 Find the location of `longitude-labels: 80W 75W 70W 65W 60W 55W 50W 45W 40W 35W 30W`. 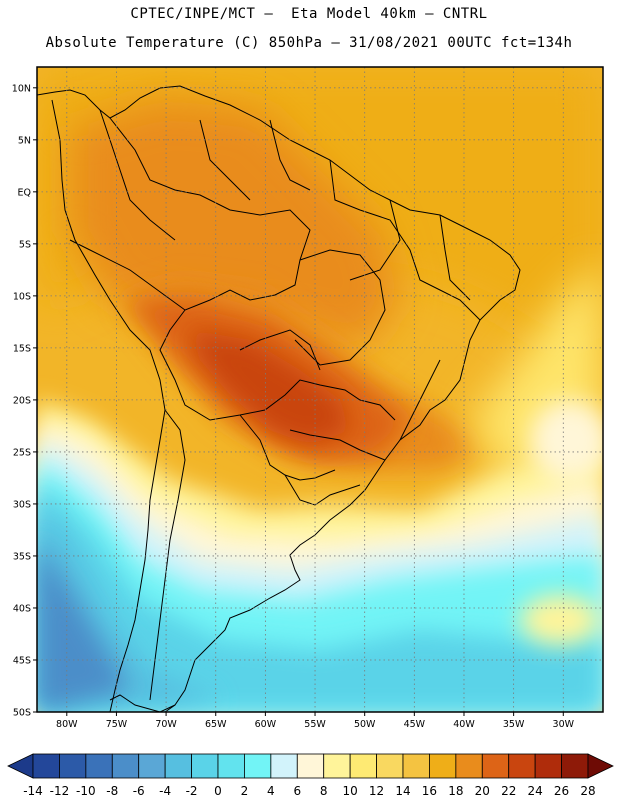

longitude-labels: 80W 75W 70W 65W 60W 55W 50W 45W 40W 35W 30W is located at coordinates (315, 721).